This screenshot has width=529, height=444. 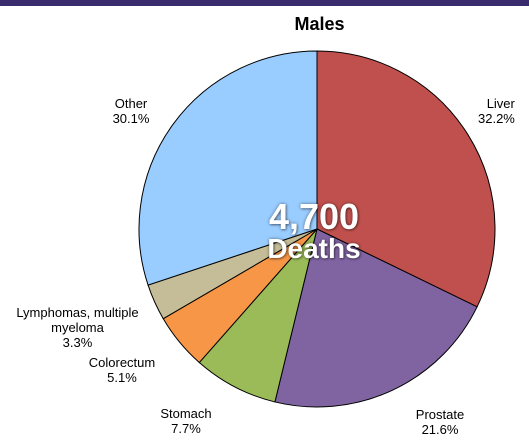 What do you see at coordinates (186, 428) in the screenshot?
I see `slice-percent: 7.7%` at bounding box center [186, 428].